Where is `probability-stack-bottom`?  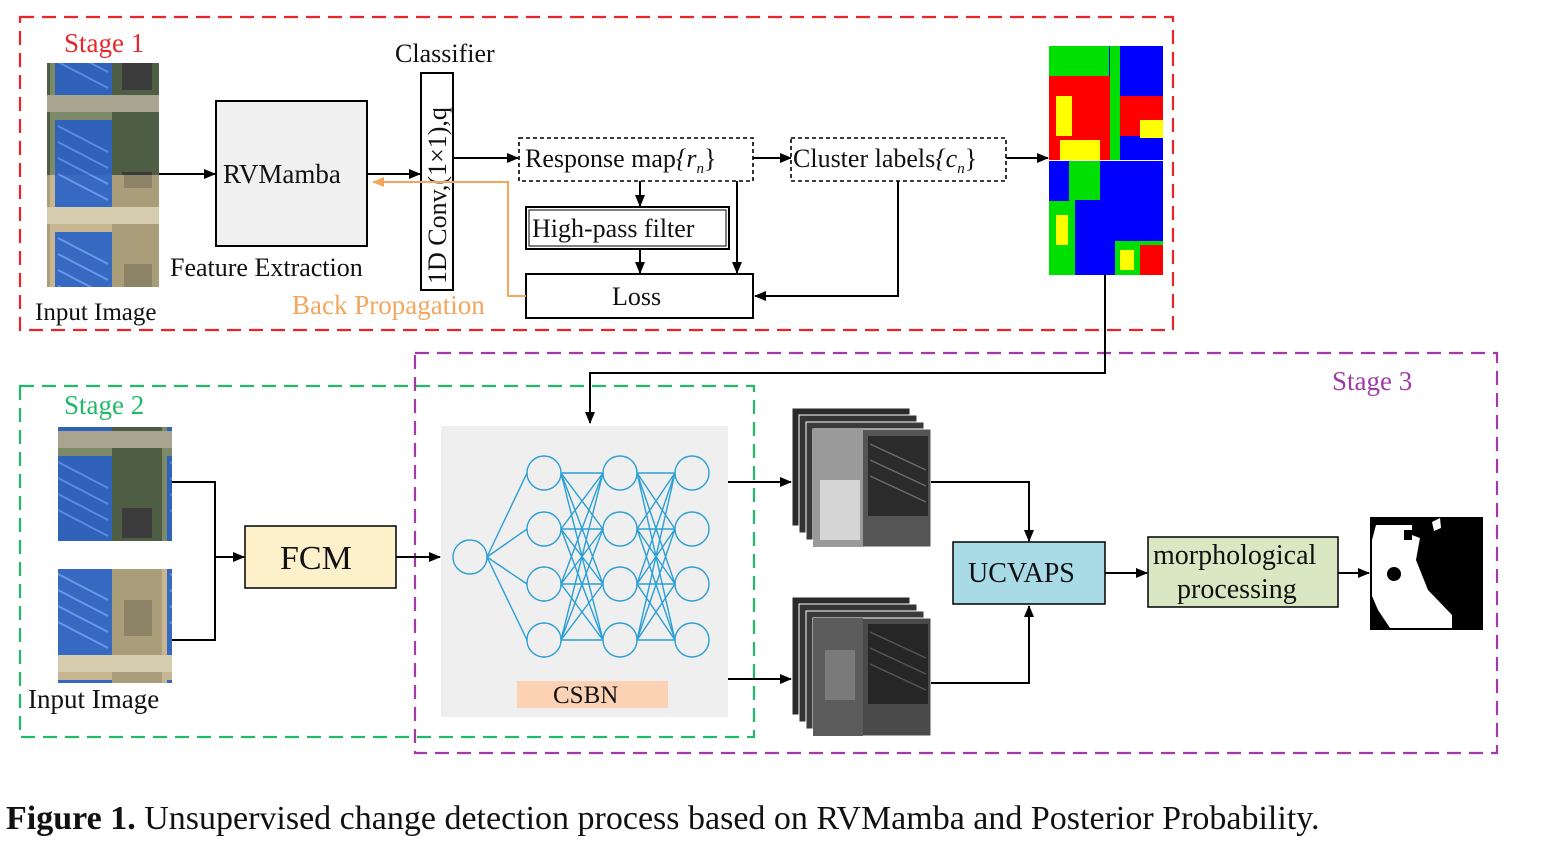 probability-stack-bottom is located at coordinates (861, 666).